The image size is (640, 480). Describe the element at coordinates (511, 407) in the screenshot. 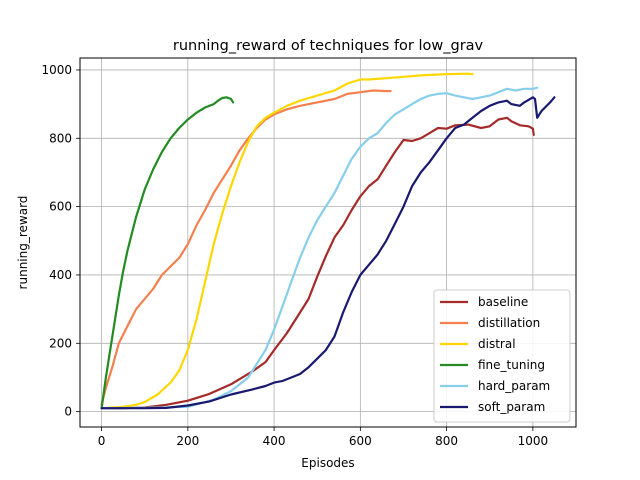

I see `legend-label-soft-param: soft_param` at that location.